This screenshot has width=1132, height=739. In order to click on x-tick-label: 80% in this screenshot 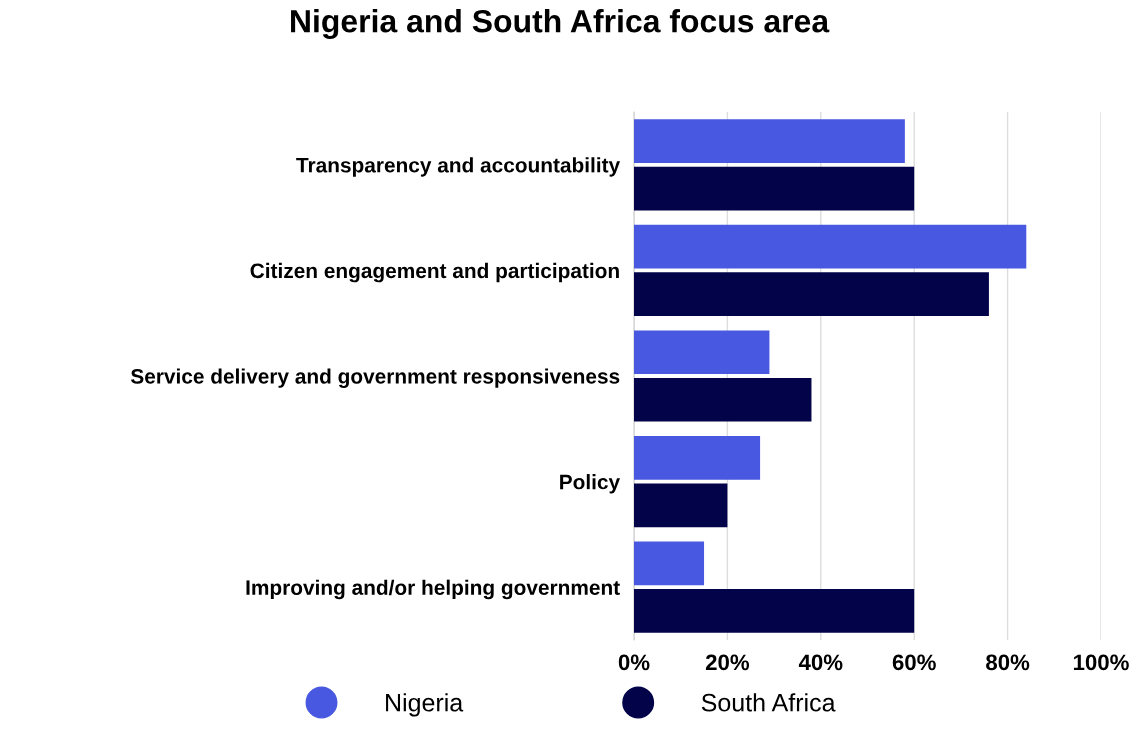, I will do `click(1008, 662)`.